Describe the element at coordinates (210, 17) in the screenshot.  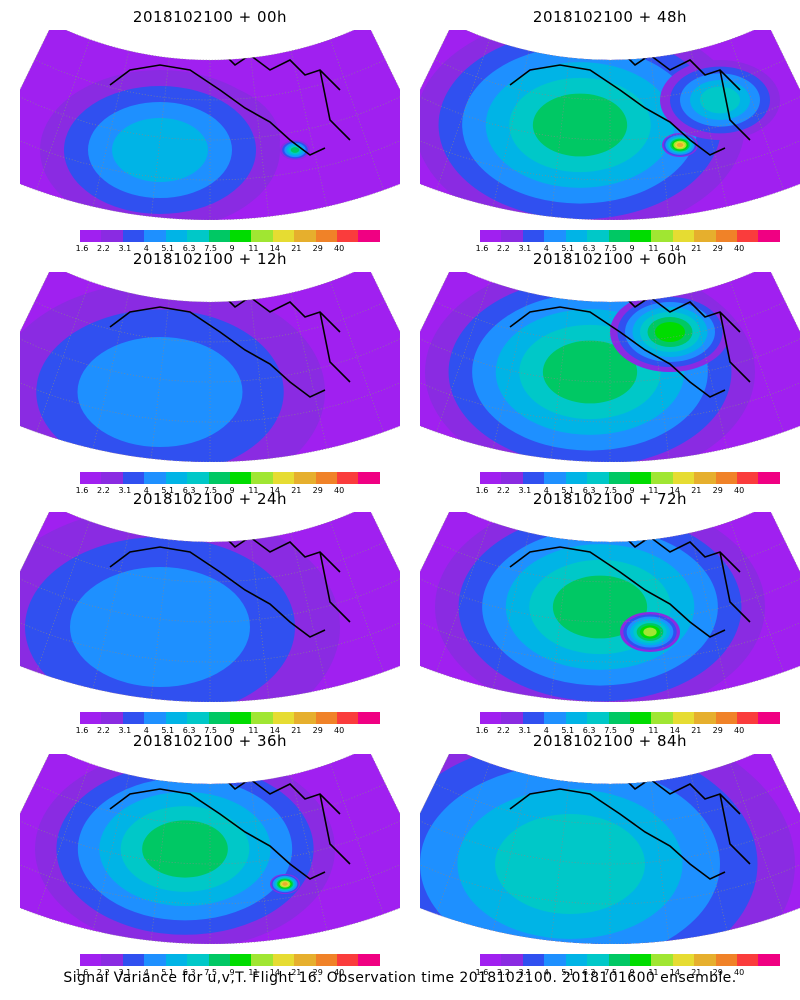
I see `panel-title: 2018102100 + 00h` at that location.